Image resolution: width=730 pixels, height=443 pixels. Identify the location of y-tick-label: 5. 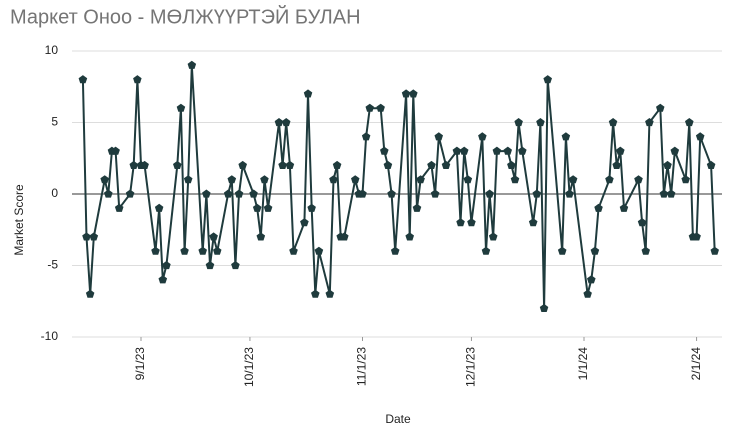
(54, 122).